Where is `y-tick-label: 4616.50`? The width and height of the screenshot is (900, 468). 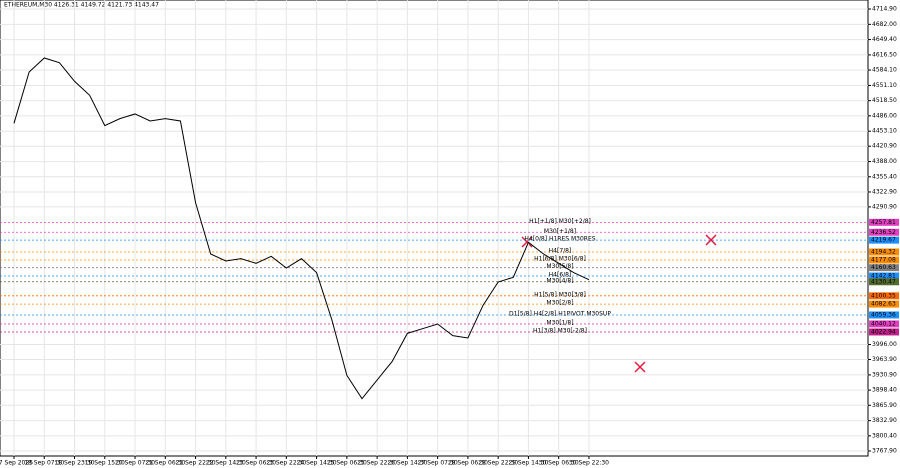
y-tick-label: 4616.50 is located at coordinates (884, 54).